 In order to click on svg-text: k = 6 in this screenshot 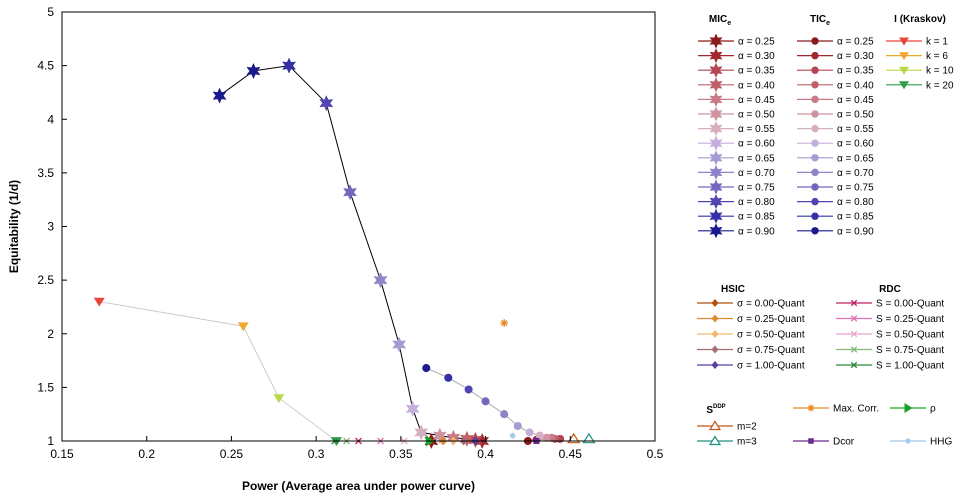, I will do `click(937, 56)`.